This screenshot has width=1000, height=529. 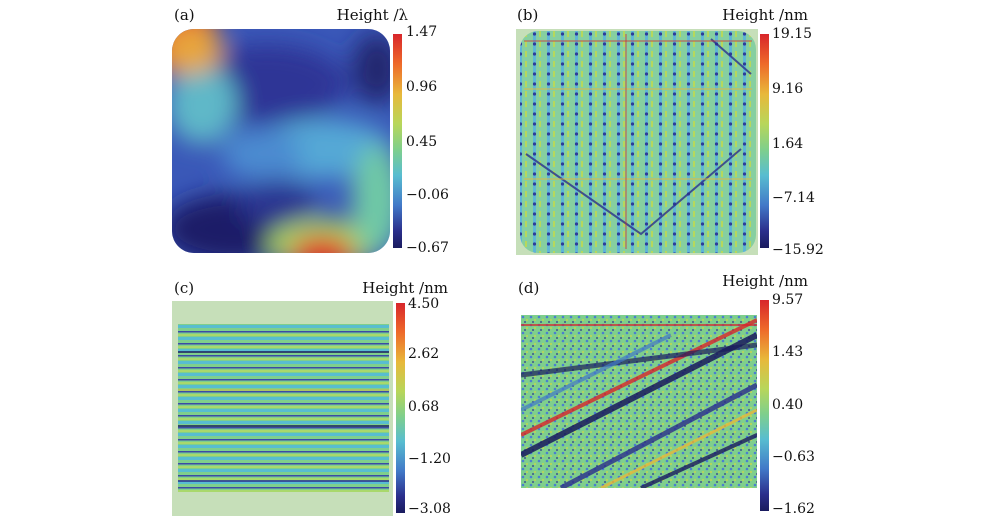 What do you see at coordinates (400, 408) in the screenshot?
I see `colorbar-c` at bounding box center [400, 408].